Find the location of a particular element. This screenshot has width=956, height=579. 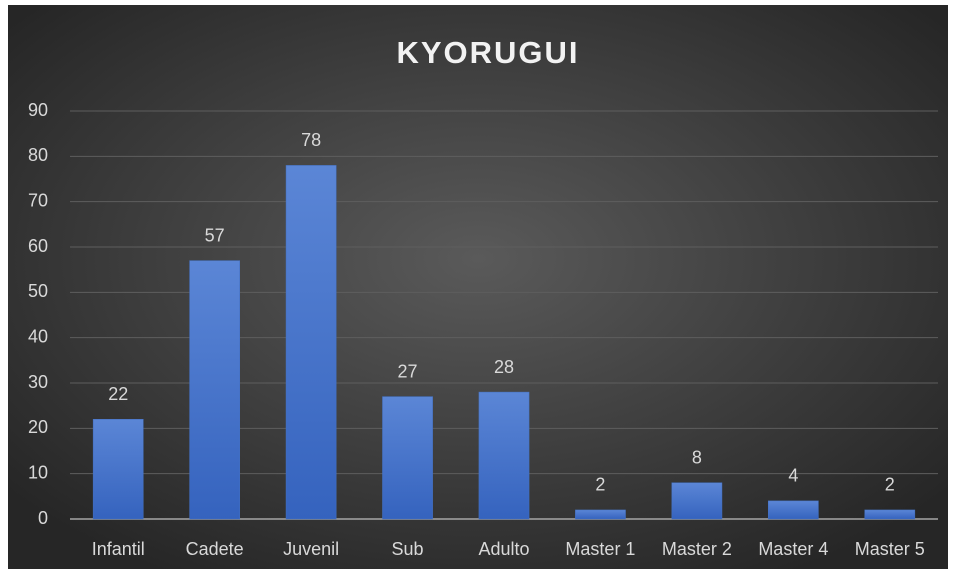

y-tick-label: 60 is located at coordinates (38, 246).